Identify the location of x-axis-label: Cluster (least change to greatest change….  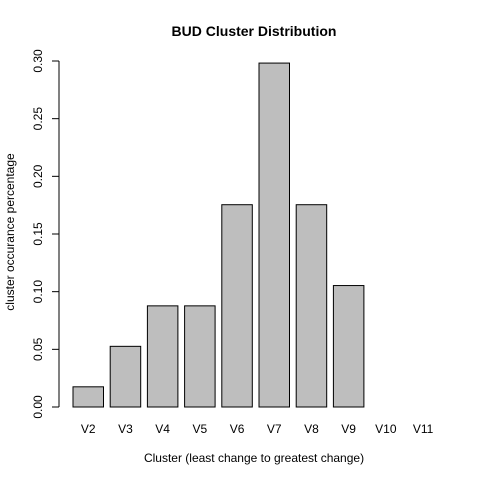
(254, 458).